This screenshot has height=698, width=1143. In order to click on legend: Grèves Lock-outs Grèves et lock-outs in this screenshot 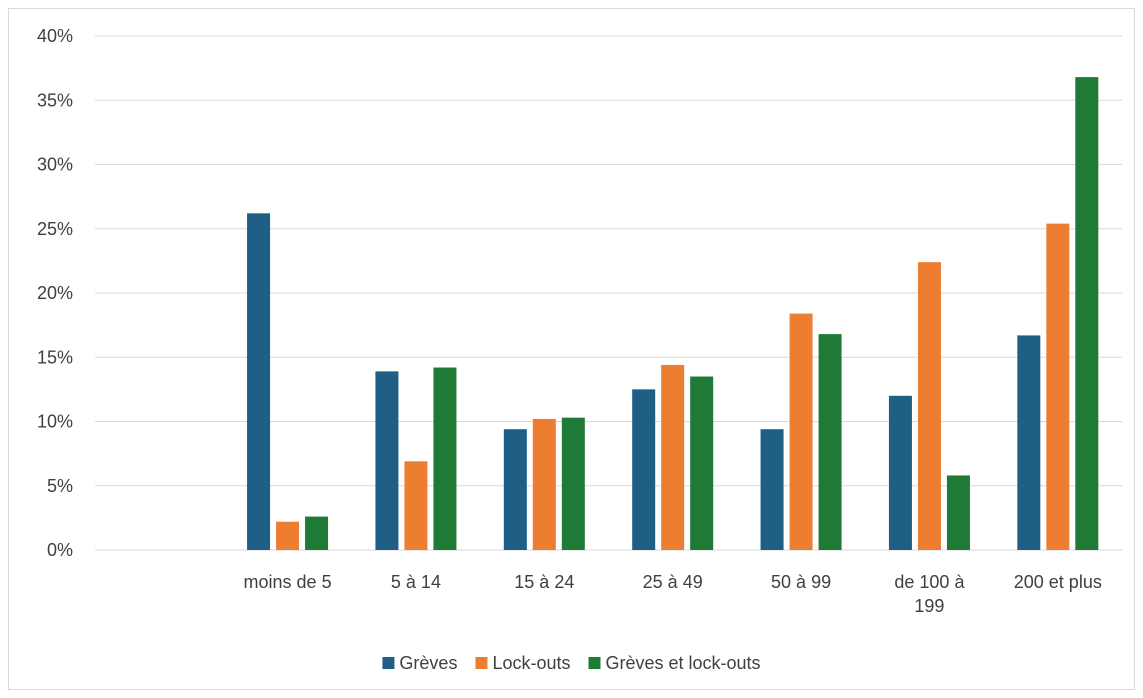, I will do `click(571, 663)`.